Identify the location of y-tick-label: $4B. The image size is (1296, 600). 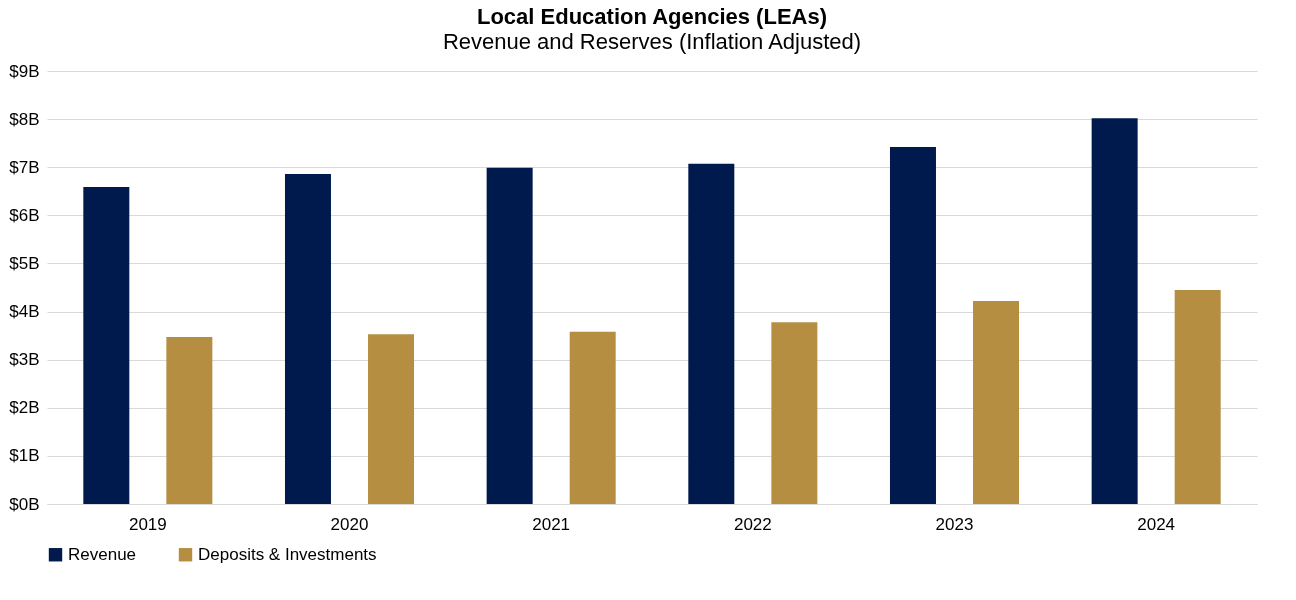
(24, 312).